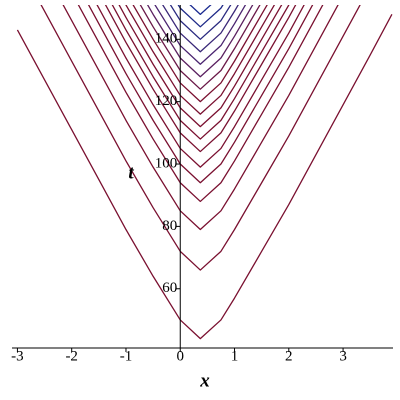 This screenshot has width=400, height=400. Describe the element at coordinates (343, 356) in the screenshot. I see `x-tick-label: 3` at that location.